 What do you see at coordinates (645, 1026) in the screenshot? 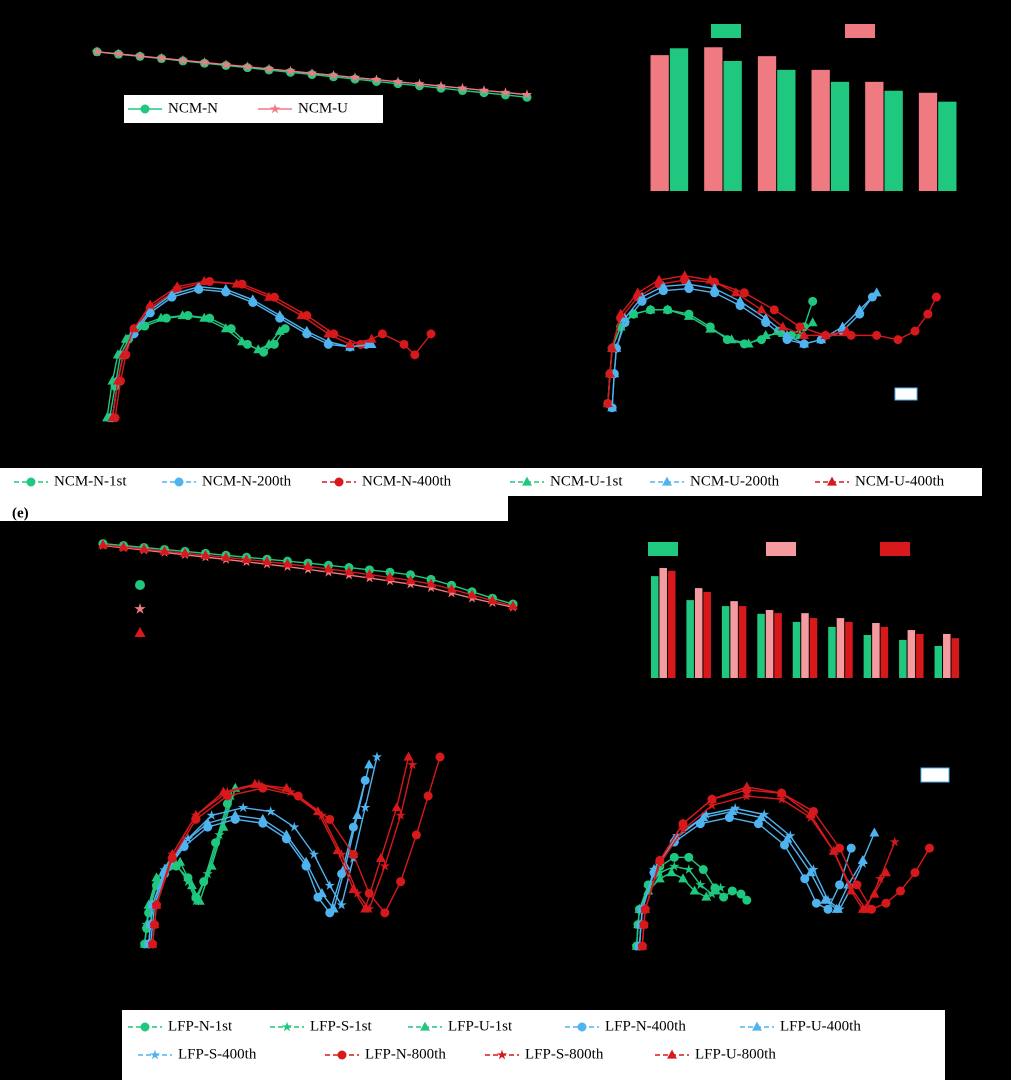
I see `legend-label: LFP-N-400th` at bounding box center [645, 1026].